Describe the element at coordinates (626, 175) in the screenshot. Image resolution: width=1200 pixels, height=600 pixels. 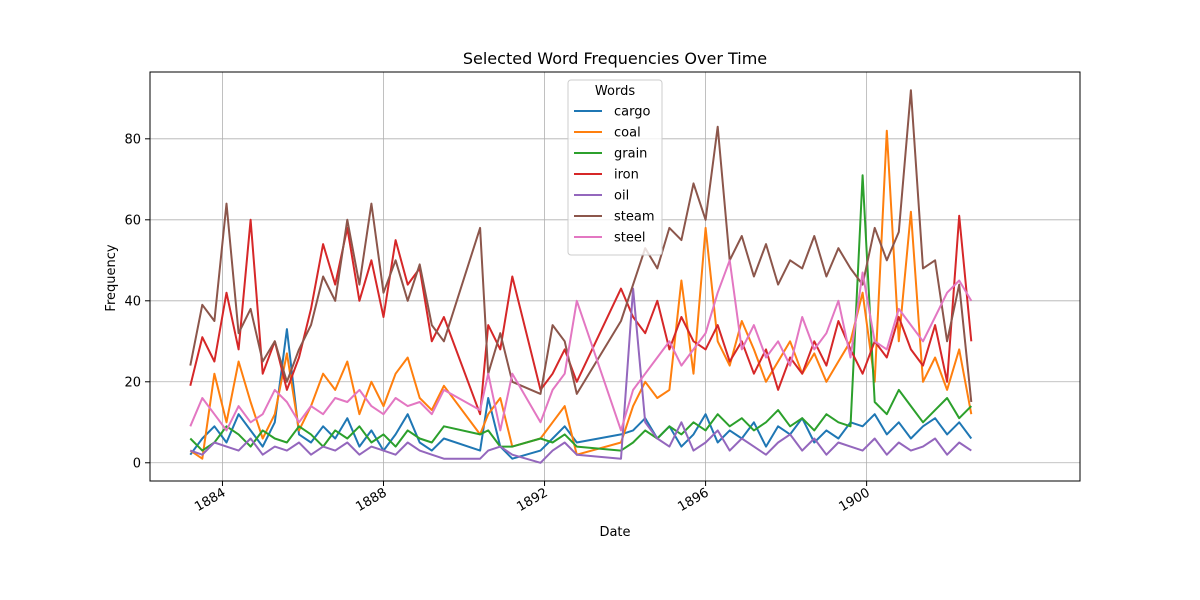
I see `legend-label: iron` at that location.